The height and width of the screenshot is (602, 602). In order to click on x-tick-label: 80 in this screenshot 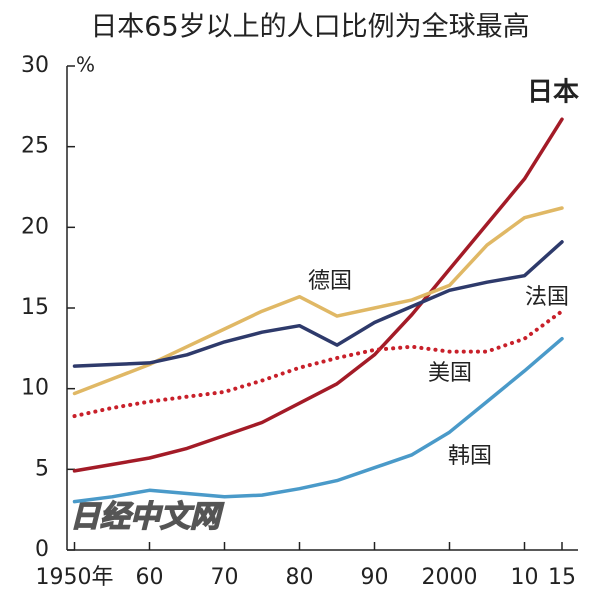, I will do `click(300, 577)`.